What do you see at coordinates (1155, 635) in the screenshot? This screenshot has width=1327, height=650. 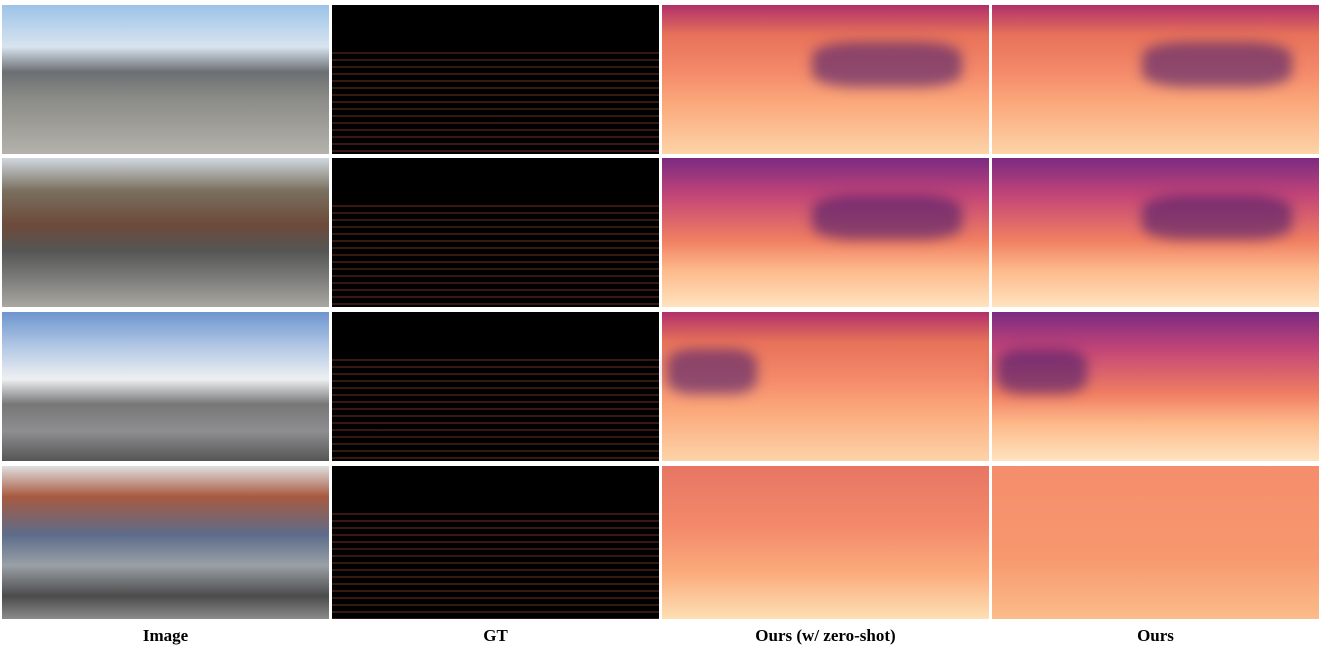 I see `column-label: Ours` at bounding box center [1155, 635].